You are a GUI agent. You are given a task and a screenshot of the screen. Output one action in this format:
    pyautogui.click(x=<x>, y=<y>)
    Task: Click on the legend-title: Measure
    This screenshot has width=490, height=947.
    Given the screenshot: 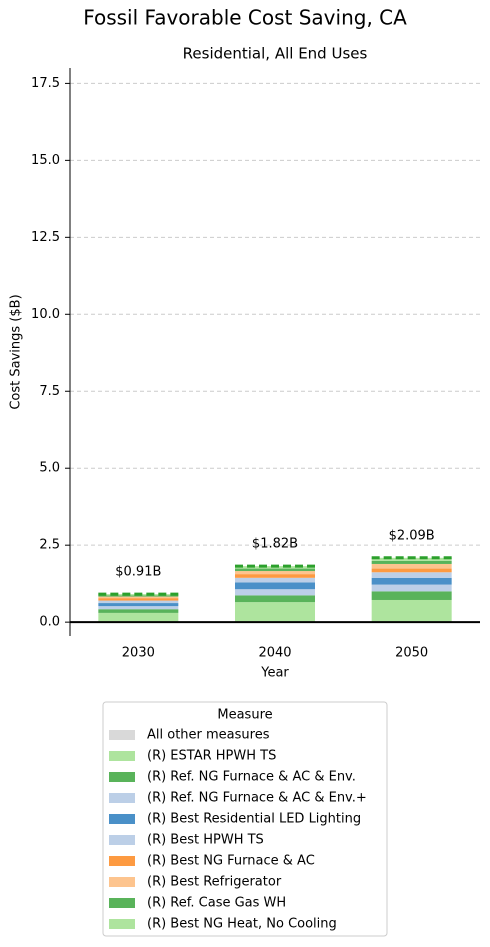 What is the action you would take?
    pyautogui.click(x=244, y=715)
    